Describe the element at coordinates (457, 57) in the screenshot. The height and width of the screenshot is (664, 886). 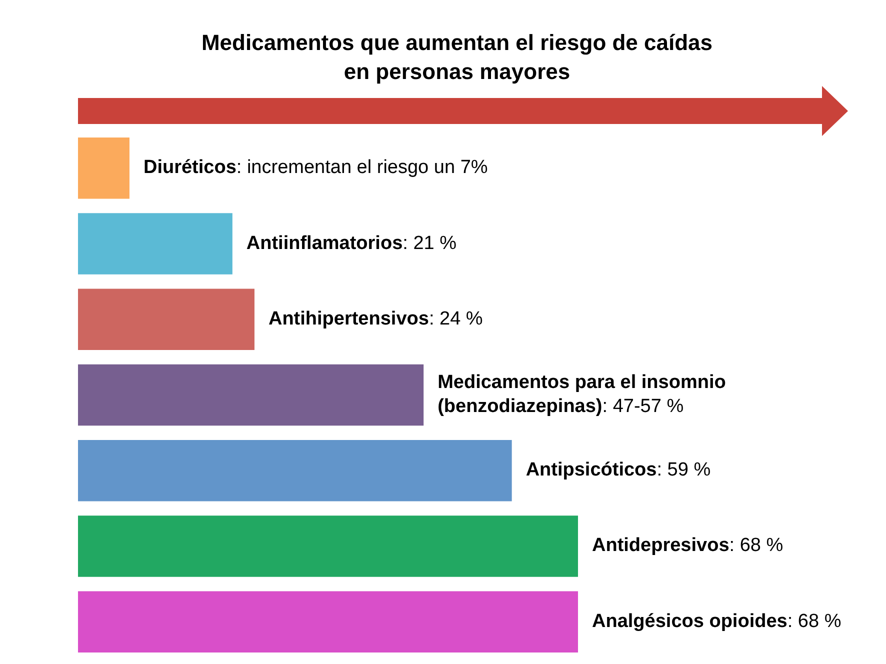
I see `chart-title: Medicamentos que aumentan el riesgo de caídas en personas mayores` at that location.